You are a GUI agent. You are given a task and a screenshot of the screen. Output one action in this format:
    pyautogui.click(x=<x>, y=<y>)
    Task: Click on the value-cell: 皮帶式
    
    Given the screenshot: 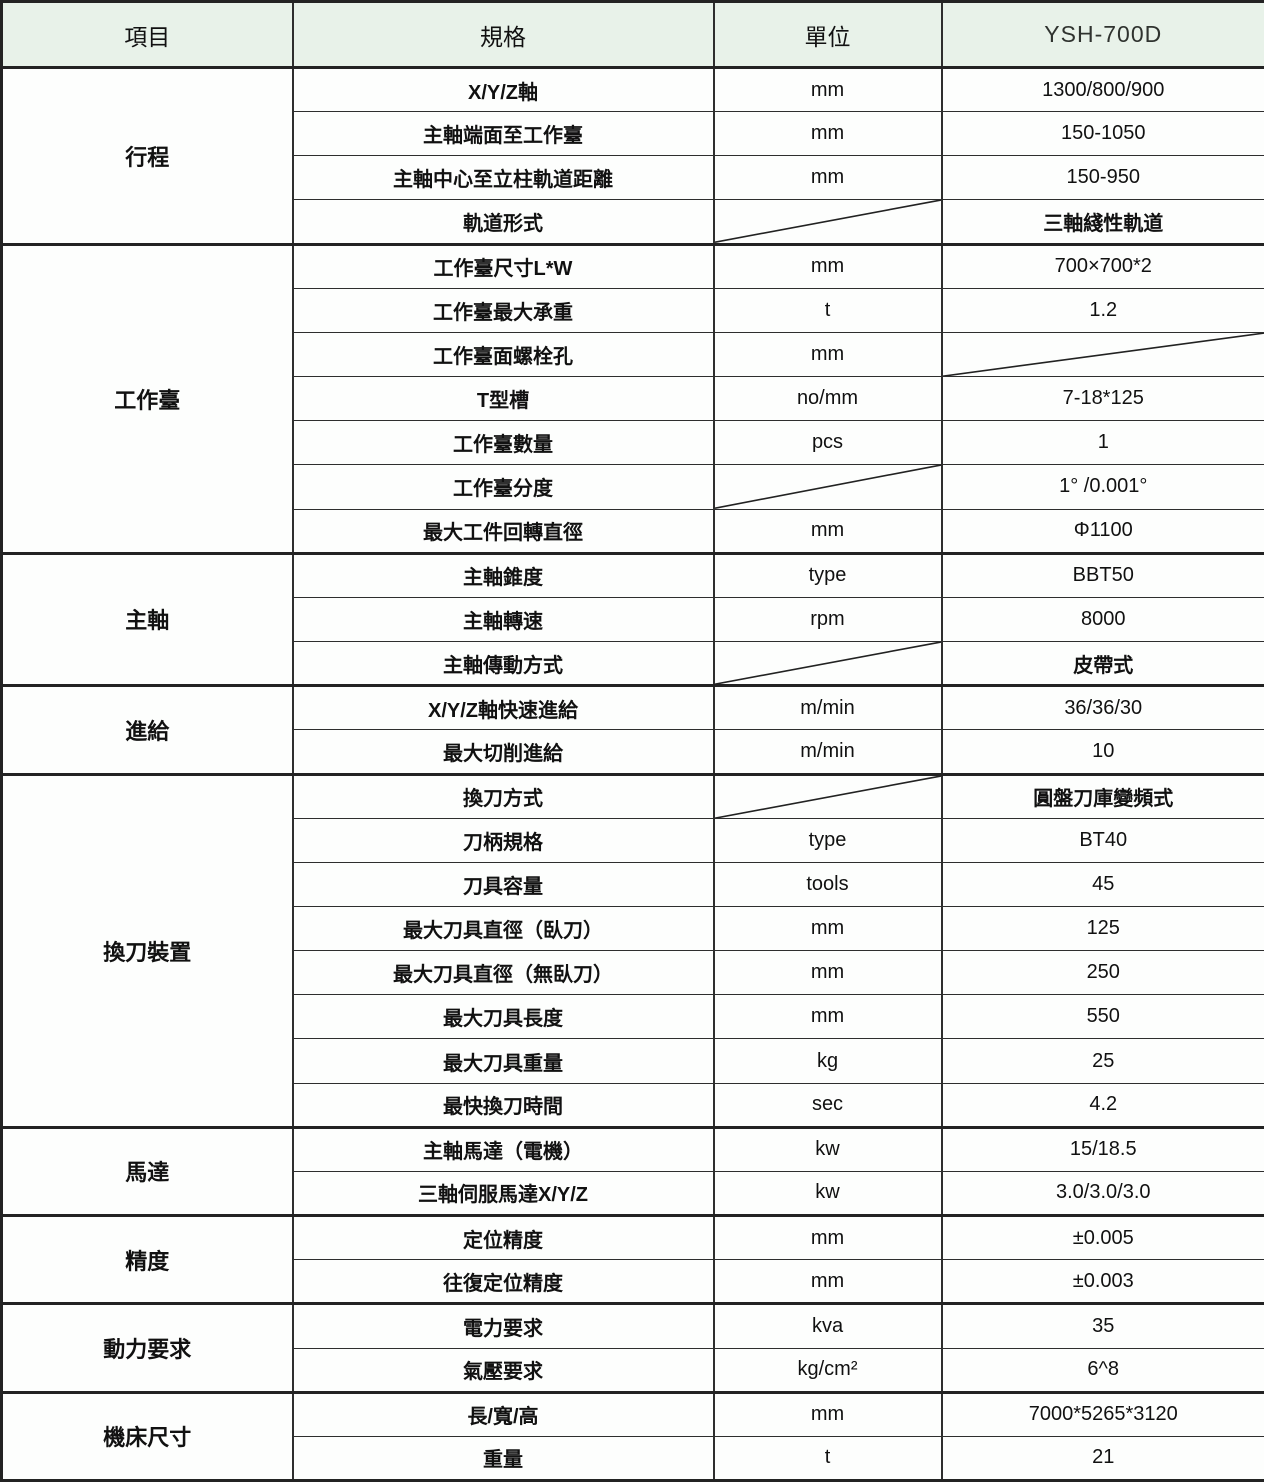 What is the action you would take?
    pyautogui.click(x=1102, y=664)
    